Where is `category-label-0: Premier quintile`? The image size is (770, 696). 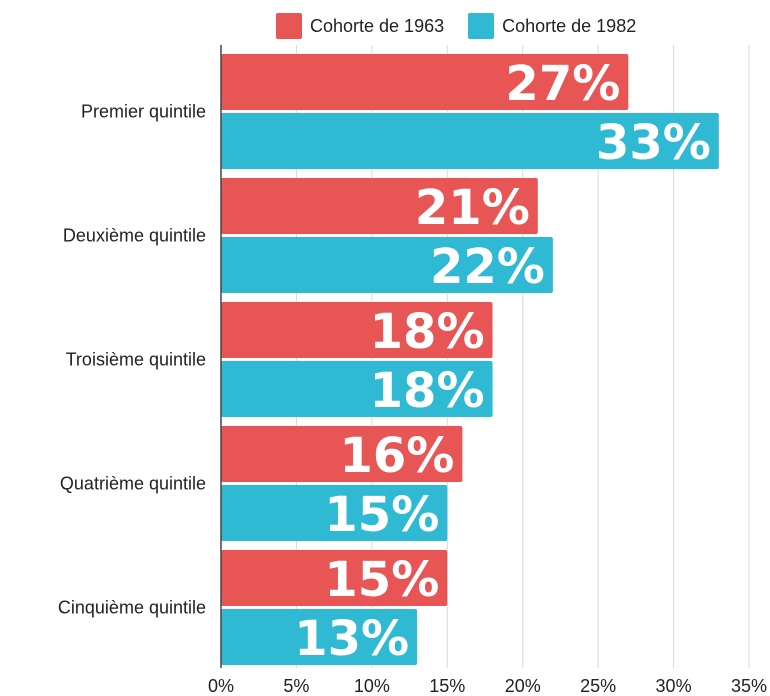 category-label-0: Premier quintile is located at coordinates (143, 112).